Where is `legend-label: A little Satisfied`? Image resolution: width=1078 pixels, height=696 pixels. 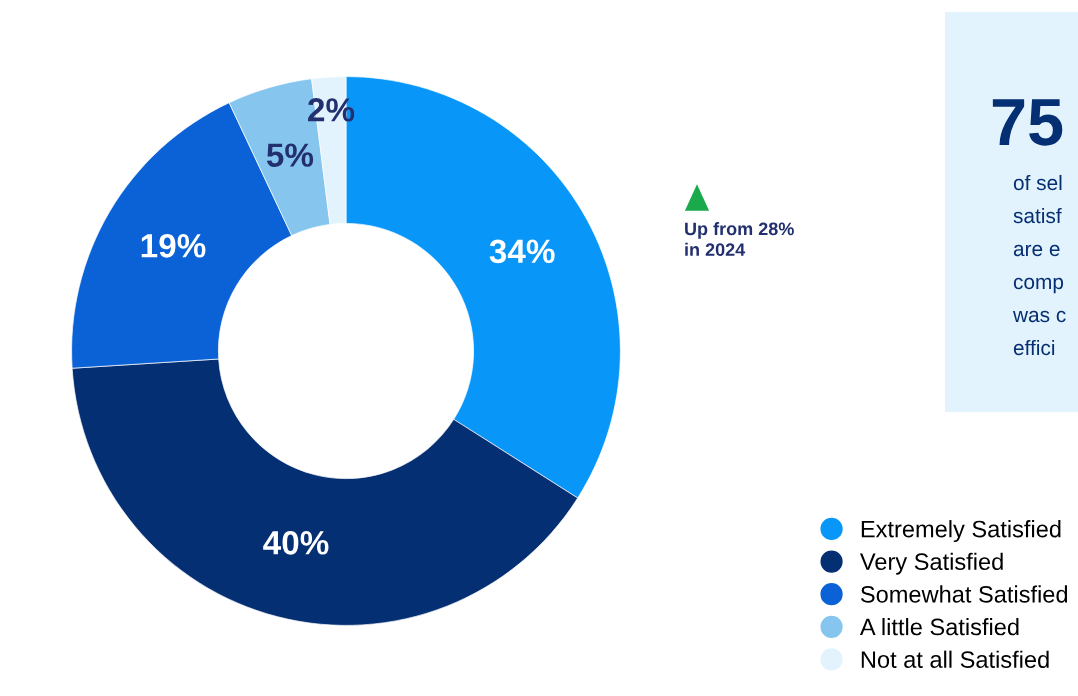 legend-label: A little Satisfied is located at coordinates (939, 626).